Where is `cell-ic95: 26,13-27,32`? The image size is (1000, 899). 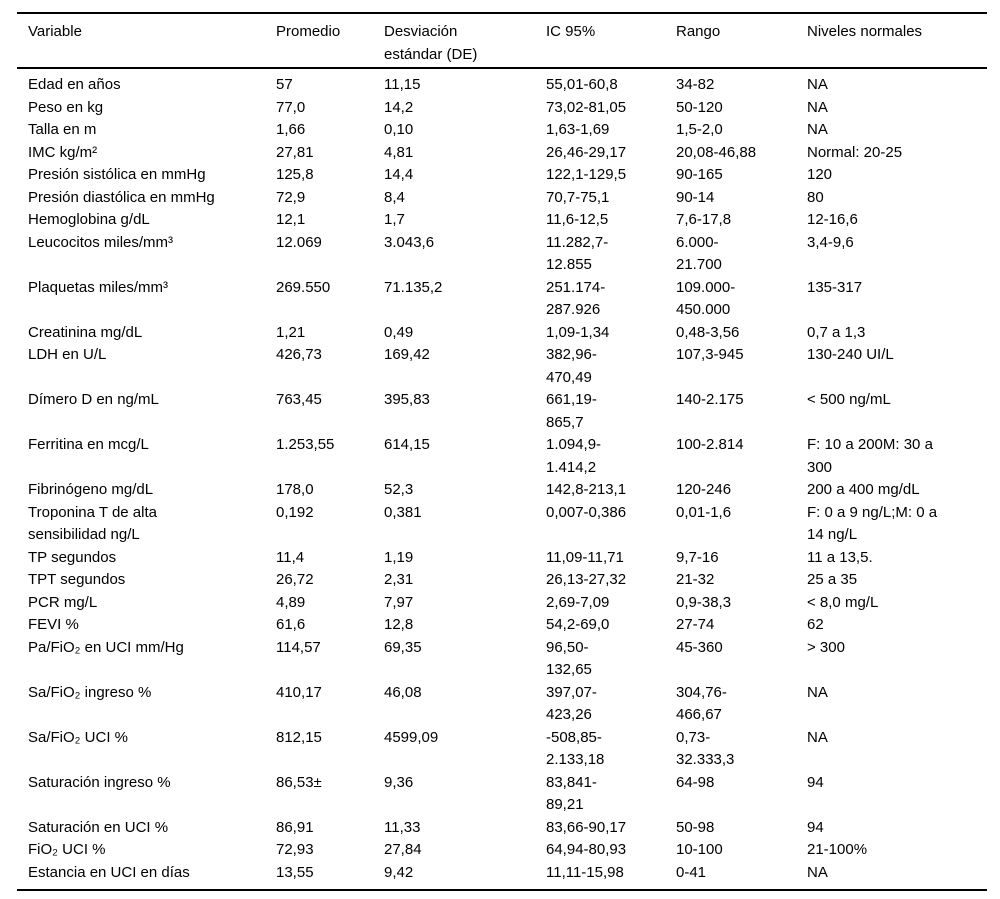 cell-ic95: 26,13-27,32 is located at coordinates (586, 579).